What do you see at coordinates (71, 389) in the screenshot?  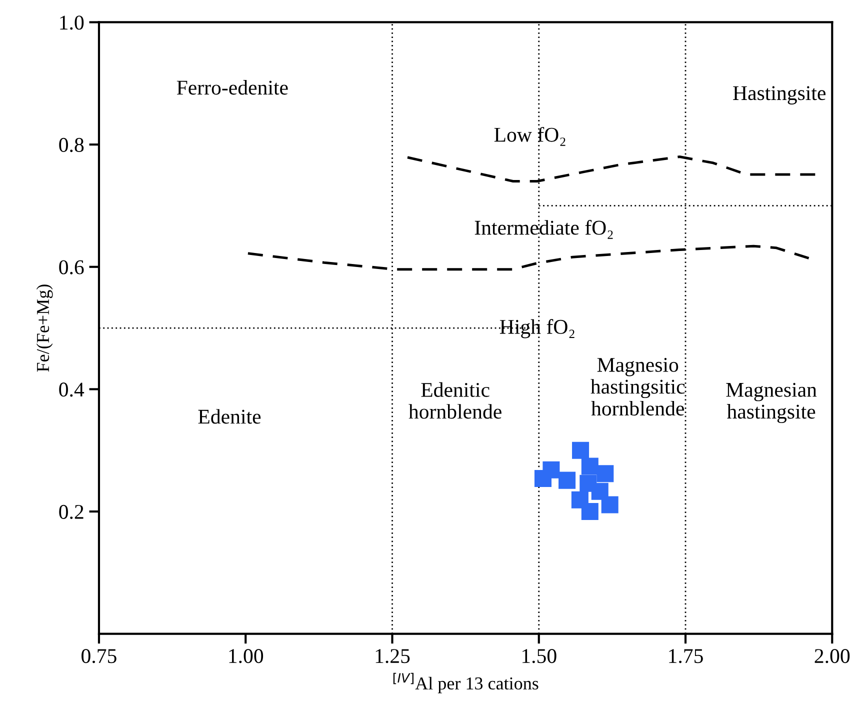 I see `y-tick-label: 0.4` at bounding box center [71, 389].